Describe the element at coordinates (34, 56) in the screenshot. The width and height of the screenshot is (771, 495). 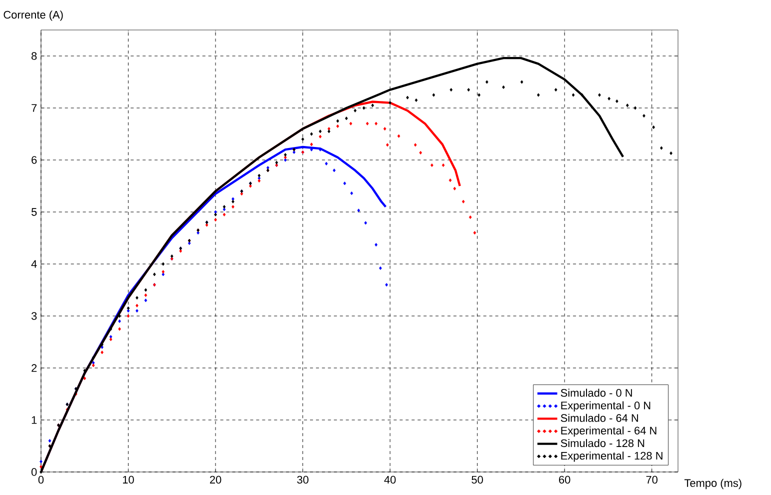
I see `y-tick-label: 8` at that location.